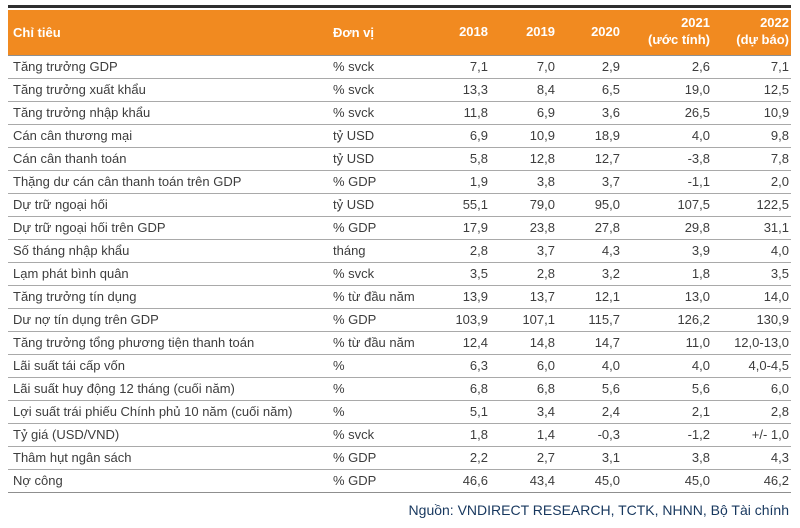  Describe the element at coordinates (751, 274) in the screenshot. I see `value-cell: 3,5` at that location.